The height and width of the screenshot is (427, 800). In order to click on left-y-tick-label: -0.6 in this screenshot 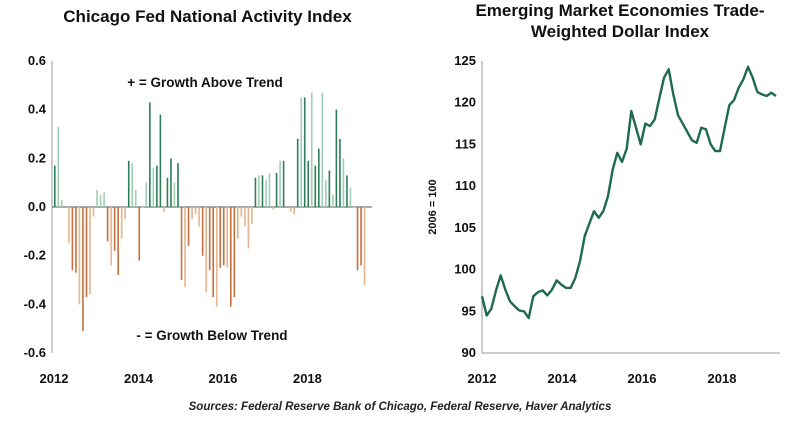, I will do `click(35, 352)`.